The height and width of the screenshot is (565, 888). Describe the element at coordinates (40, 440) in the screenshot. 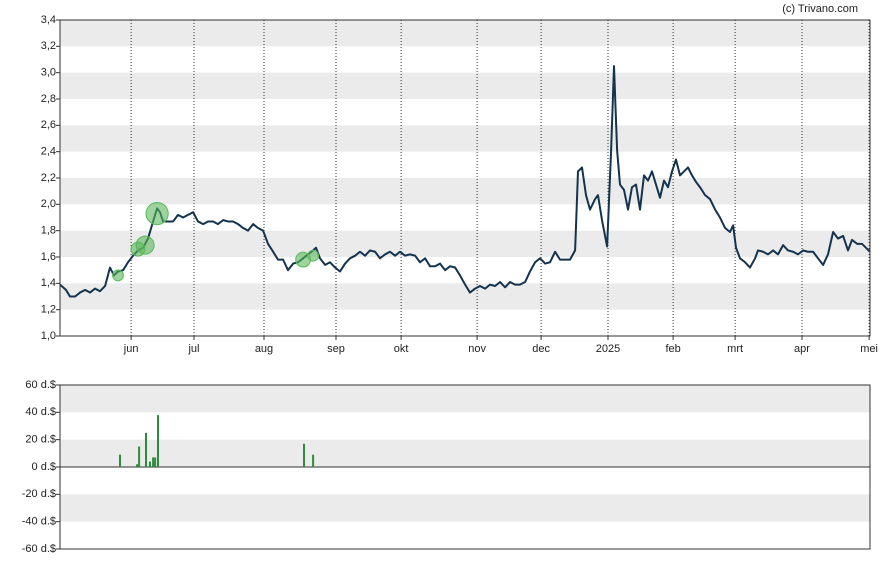

I see `y-tick-label: 20 d.$` at that location.